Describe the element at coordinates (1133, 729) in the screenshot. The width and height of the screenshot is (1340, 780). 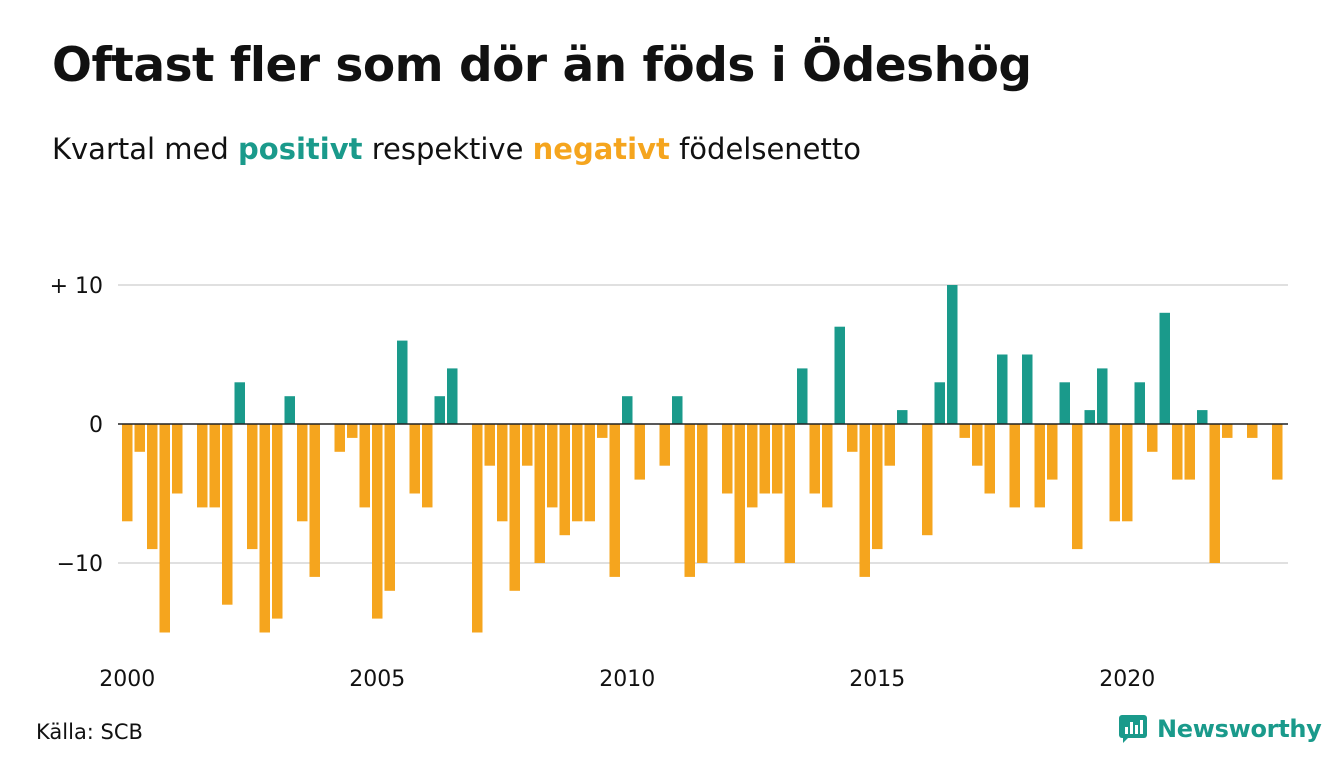
I see `chart-bubble-icon` at that location.